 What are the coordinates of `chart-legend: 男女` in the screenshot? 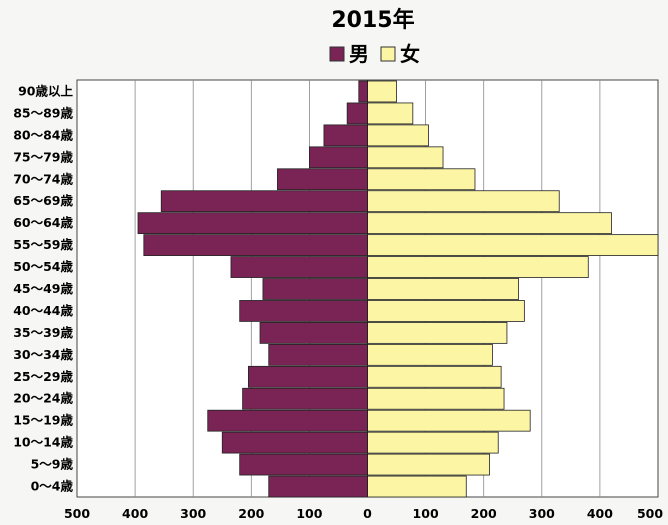 It's located at (374, 54).